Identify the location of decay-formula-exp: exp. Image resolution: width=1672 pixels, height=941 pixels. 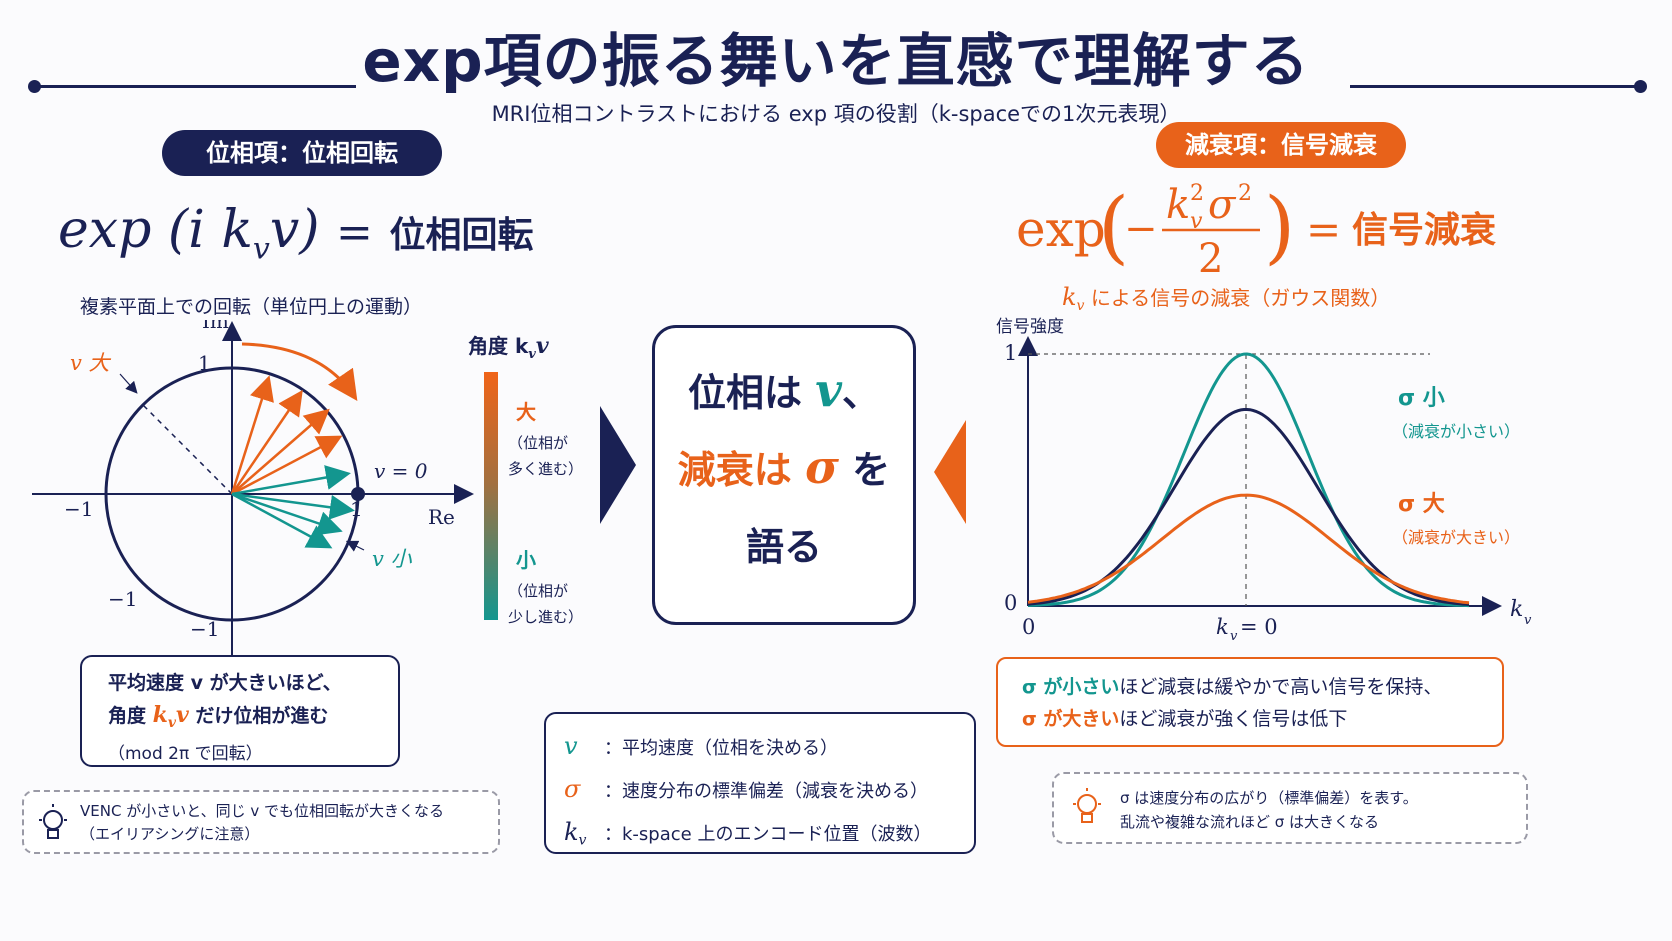
(1061, 229).